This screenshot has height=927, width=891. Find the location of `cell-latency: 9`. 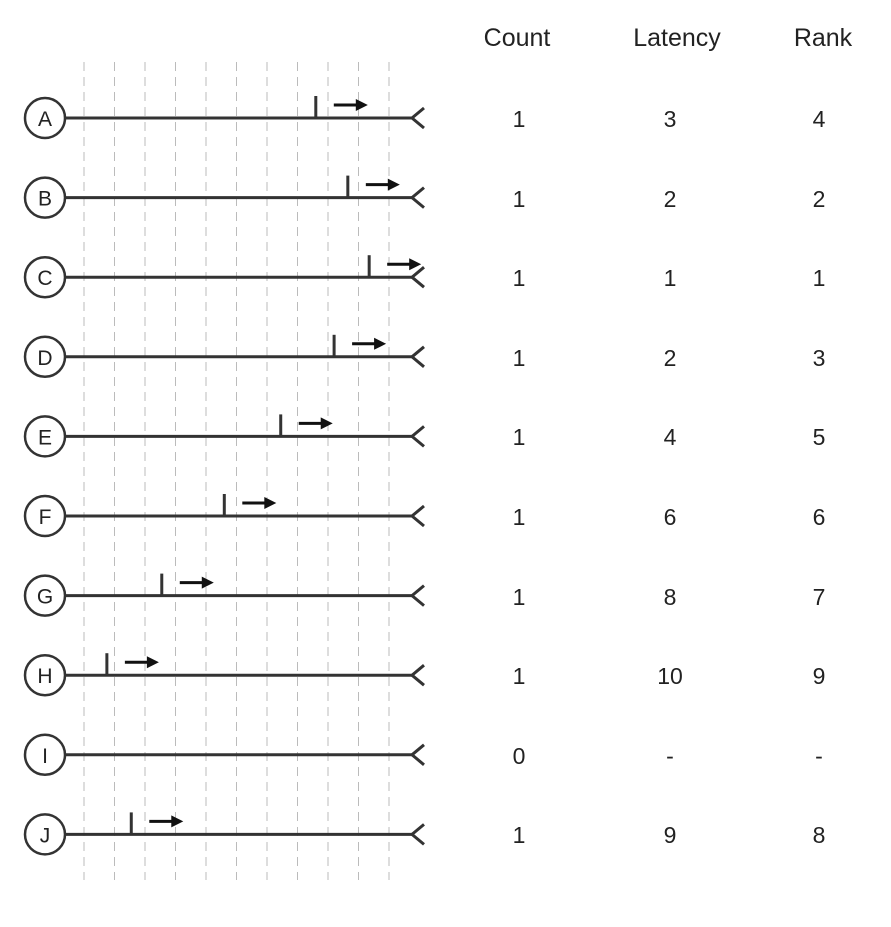

cell-latency: 9 is located at coordinates (670, 835).